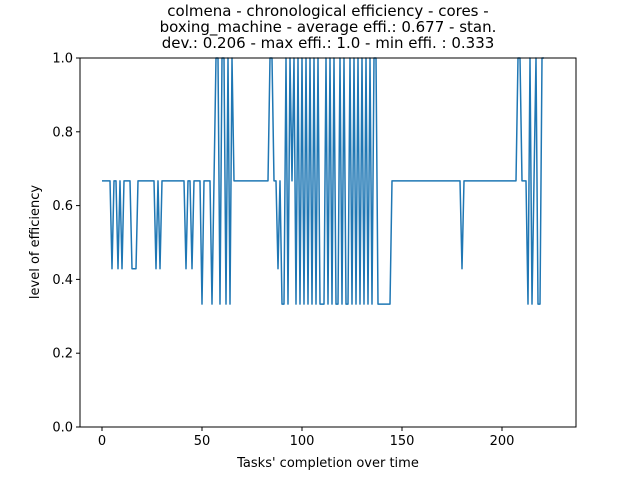  What do you see at coordinates (62, 354) in the screenshot?
I see `y-tick-label: 0.2` at bounding box center [62, 354].